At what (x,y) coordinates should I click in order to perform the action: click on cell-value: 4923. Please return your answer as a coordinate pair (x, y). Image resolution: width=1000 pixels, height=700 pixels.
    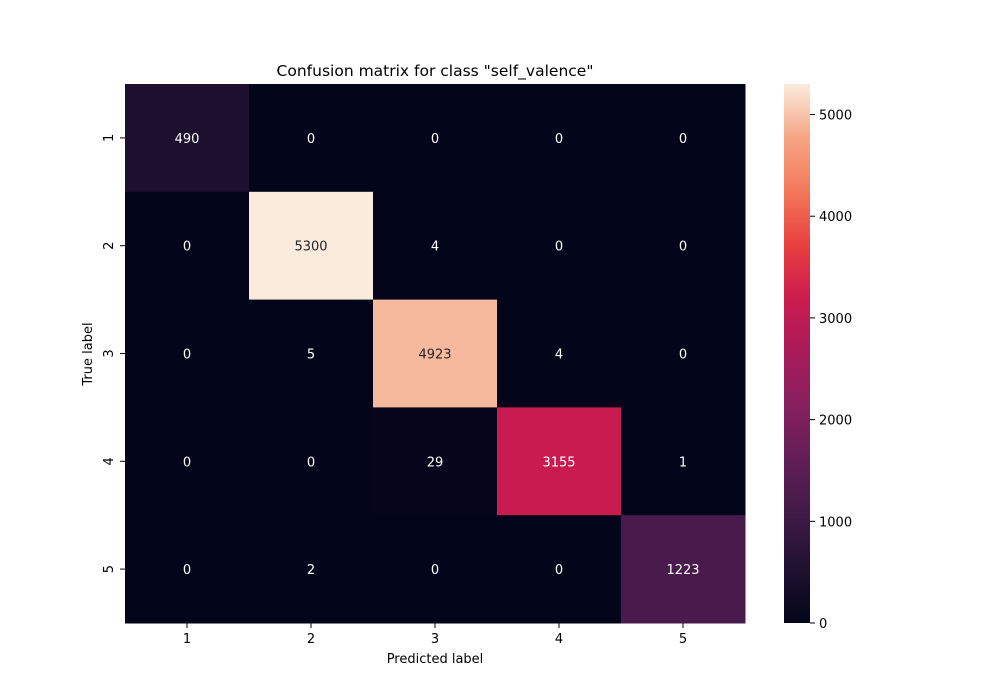
    Looking at the image, I should click on (434, 355).